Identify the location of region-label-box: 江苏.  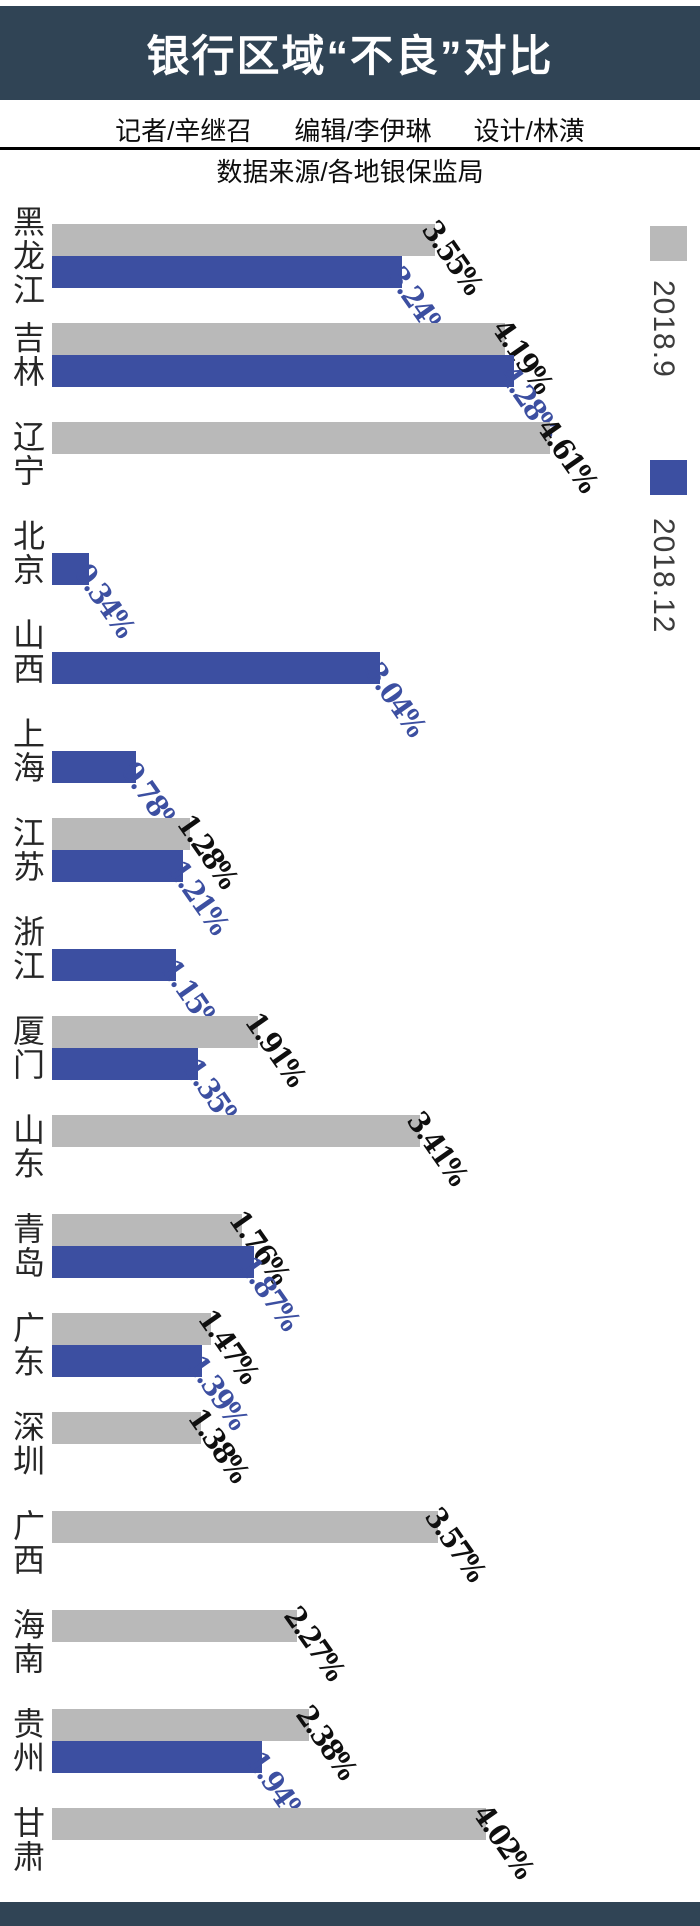
(27, 850).